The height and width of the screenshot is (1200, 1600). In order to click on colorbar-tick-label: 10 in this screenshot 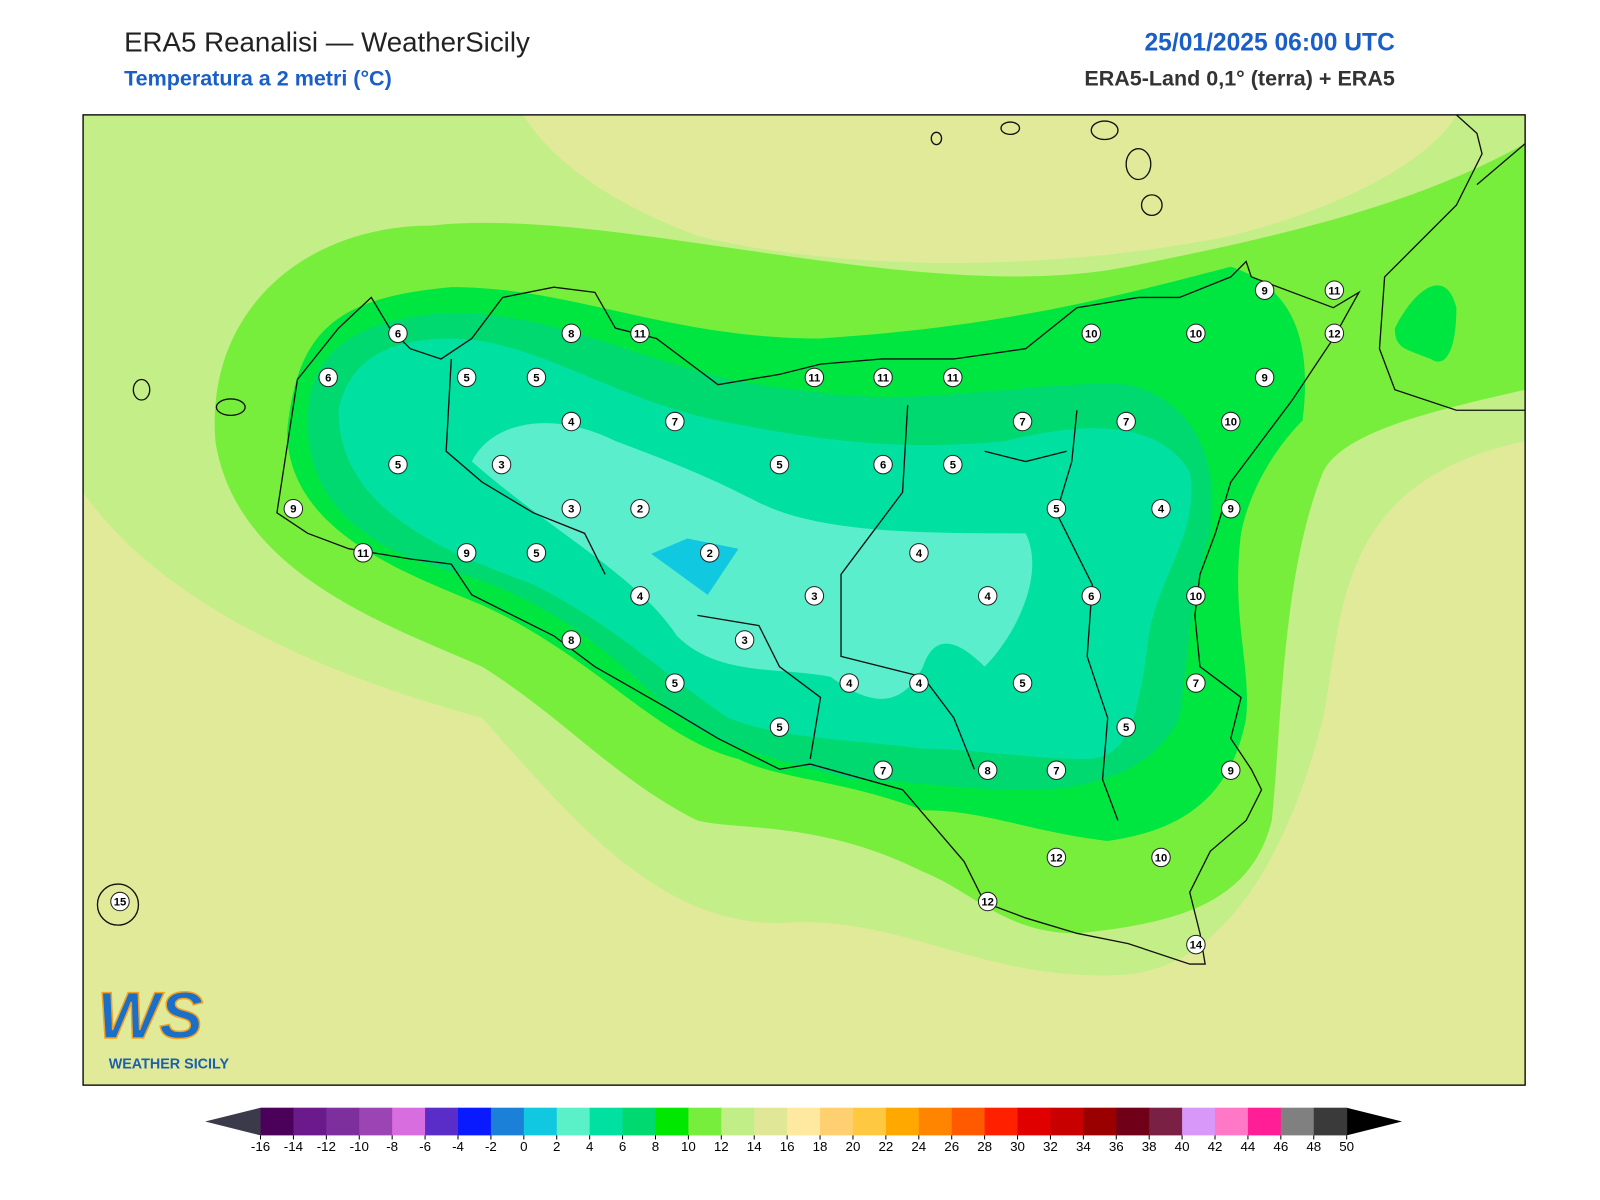, I will do `click(688, 1146)`.